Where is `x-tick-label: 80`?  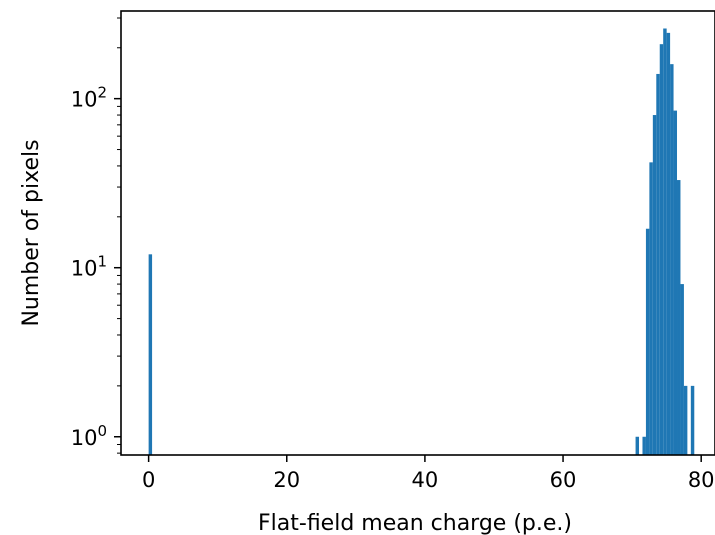 x-tick-label: 80 is located at coordinates (701, 480).